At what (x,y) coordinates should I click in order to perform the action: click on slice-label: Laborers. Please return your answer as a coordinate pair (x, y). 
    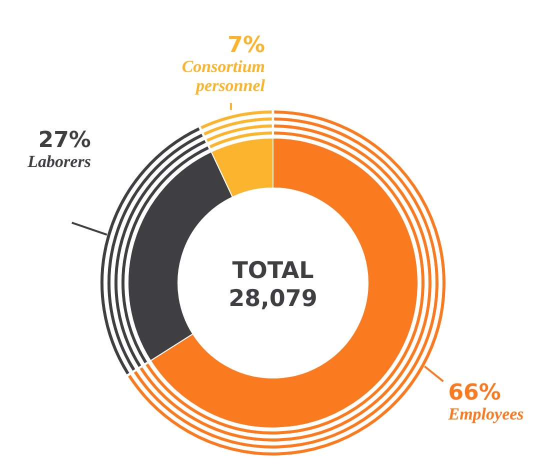
    Looking at the image, I should click on (59, 162).